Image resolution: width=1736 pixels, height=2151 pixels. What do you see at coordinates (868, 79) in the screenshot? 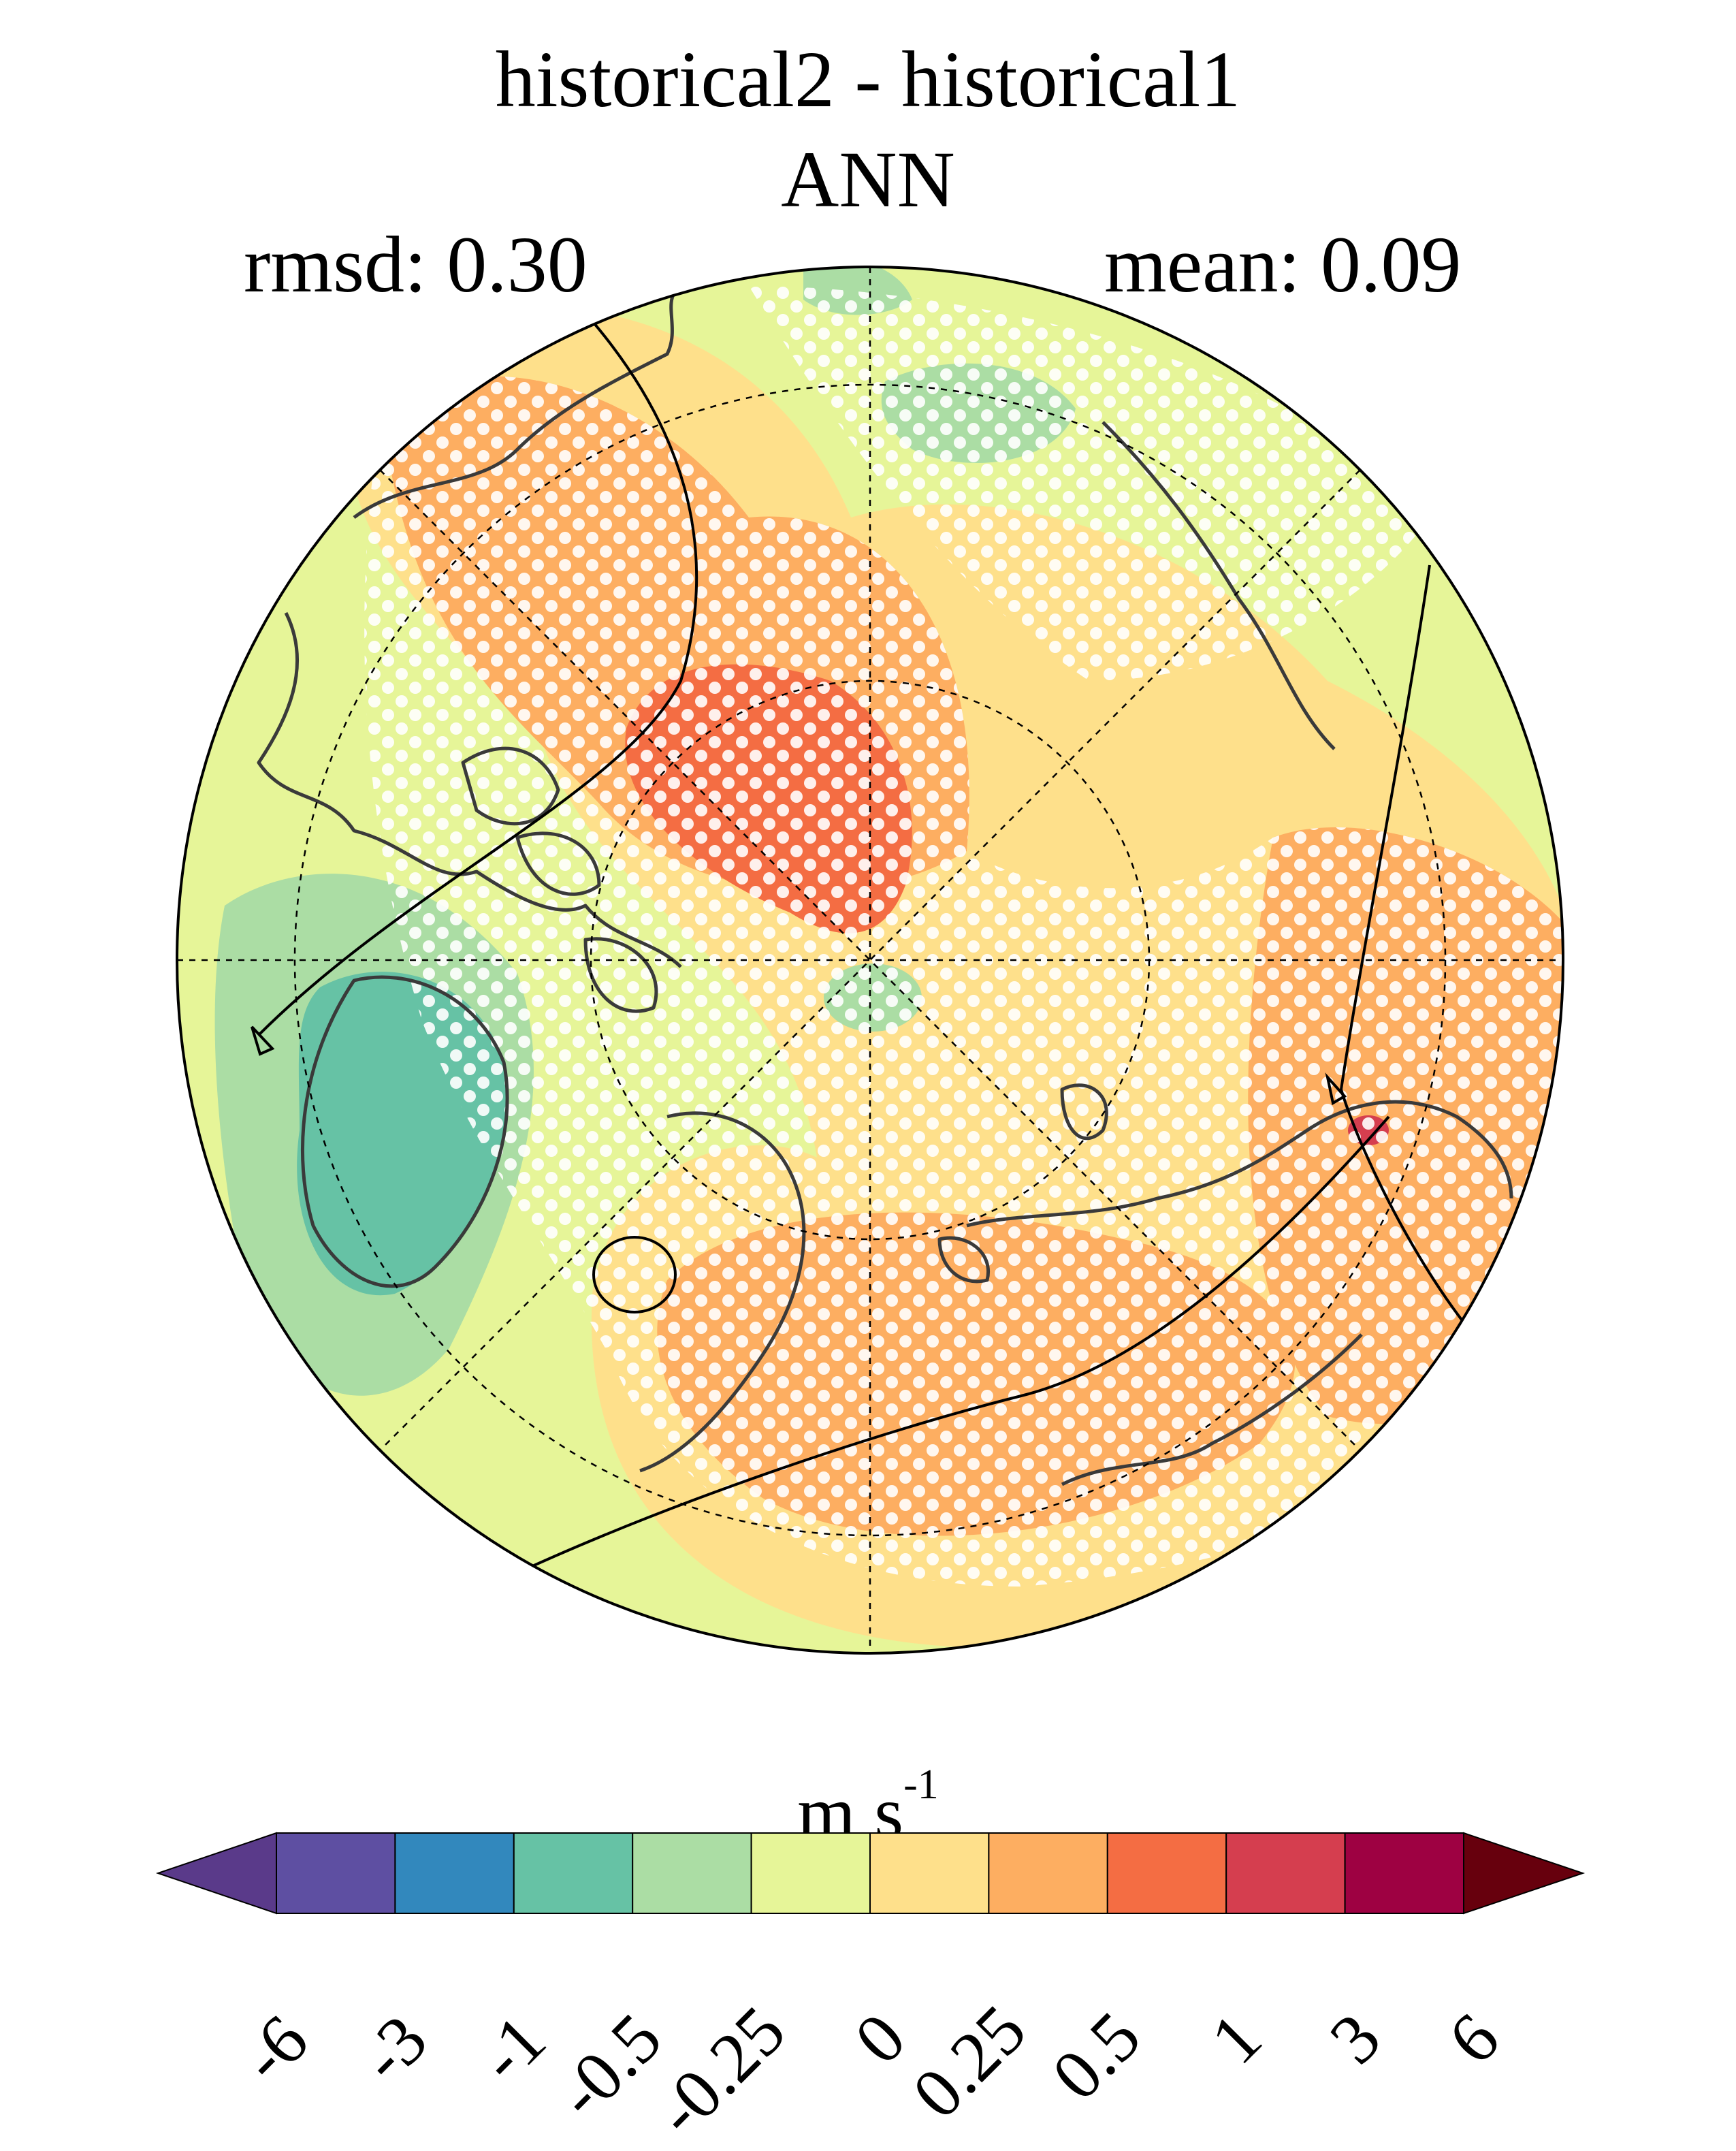
I see `map-title: historical2 - historical1` at bounding box center [868, 79].